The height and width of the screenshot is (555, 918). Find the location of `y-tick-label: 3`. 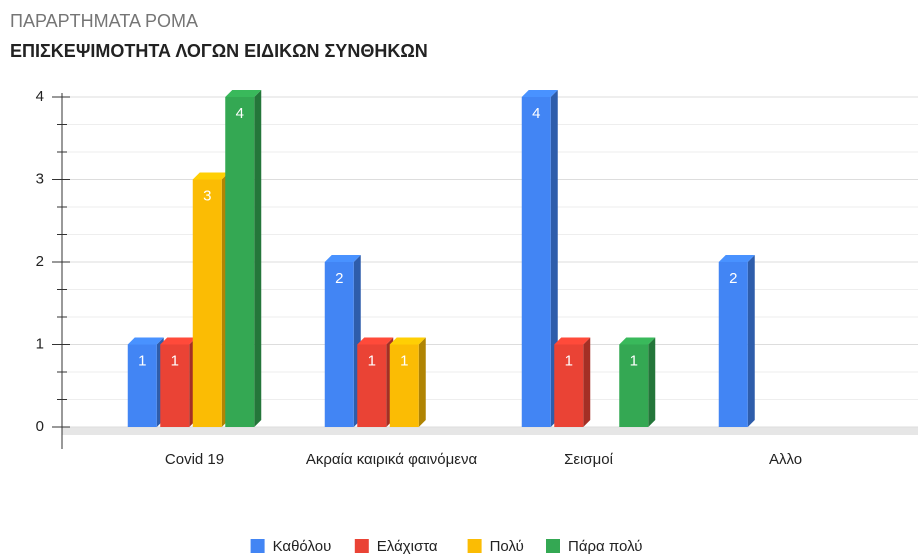

y-tick-label: 3 is located at coordinates (40, 178).